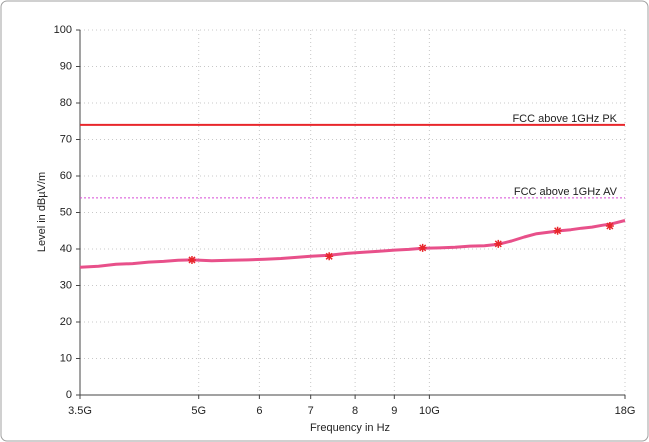  Describe the element at coordinates (66, 176) in the screenshot. I see `y-tick-label: 60` at that location.